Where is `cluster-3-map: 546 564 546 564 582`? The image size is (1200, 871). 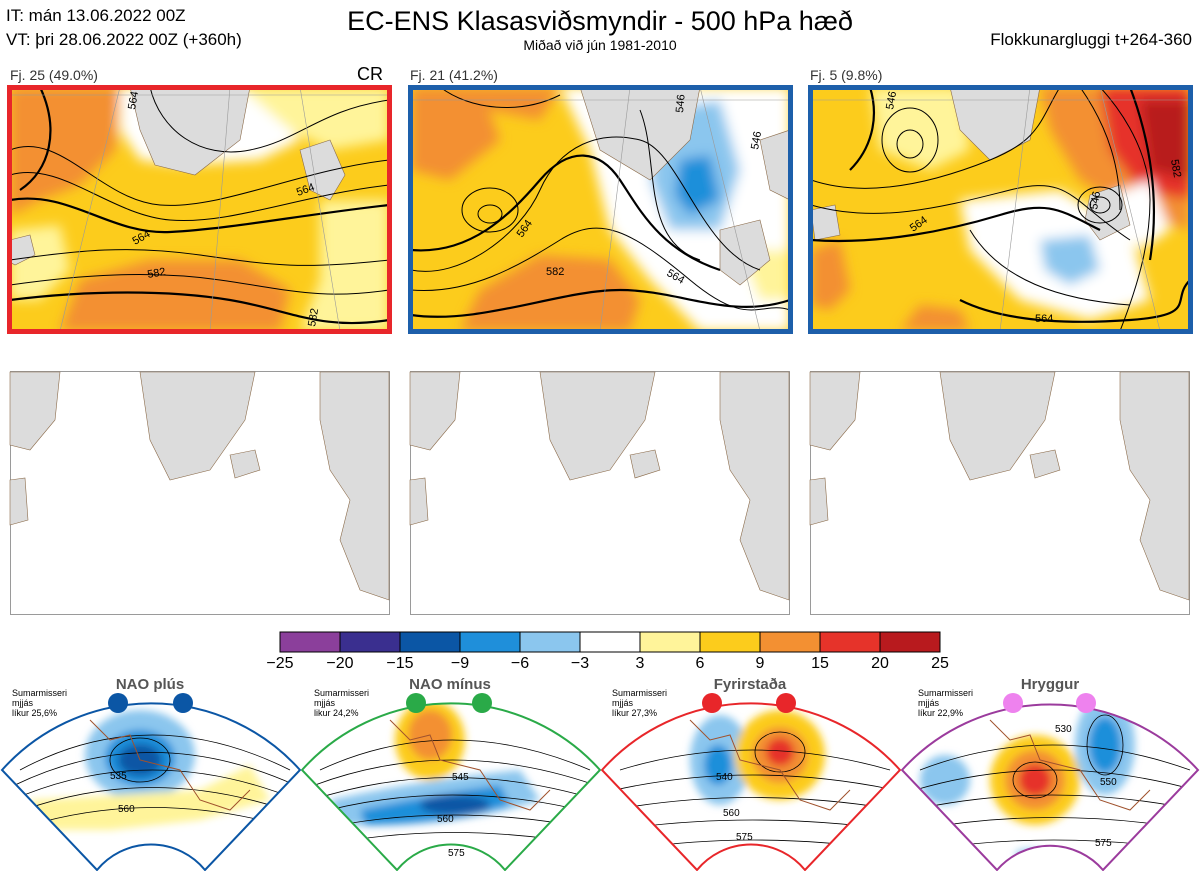 cluster-3-map: 546 564 546 564 582 is located at coordinates (1000, 209).